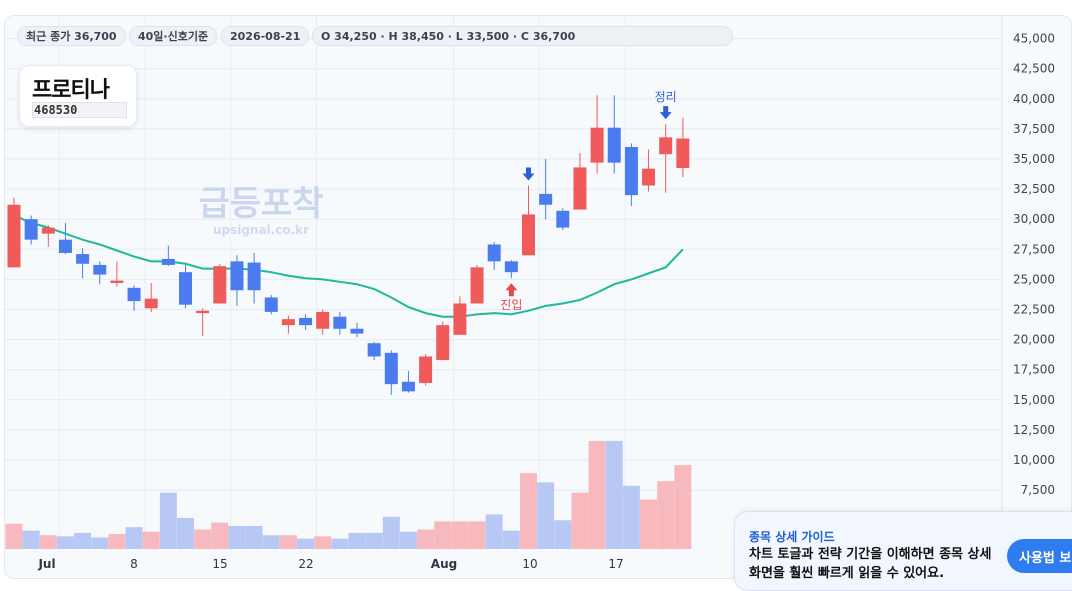 The height and width of the screenshot is (591, 1072). What do you see at coordinates (219, 564) in the screenshot?
I see `x-tick-label: 15` at bounding box center [219, 564].